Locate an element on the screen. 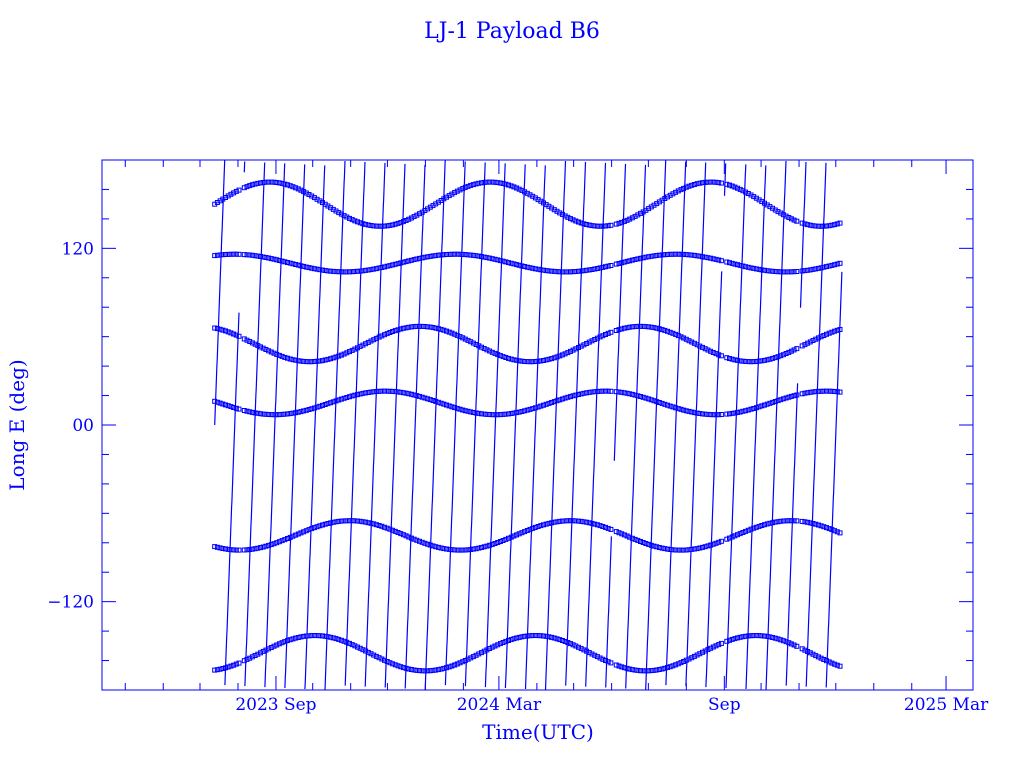 The image size is (1024, 768). marker-band is located at coordinates (527, 344).